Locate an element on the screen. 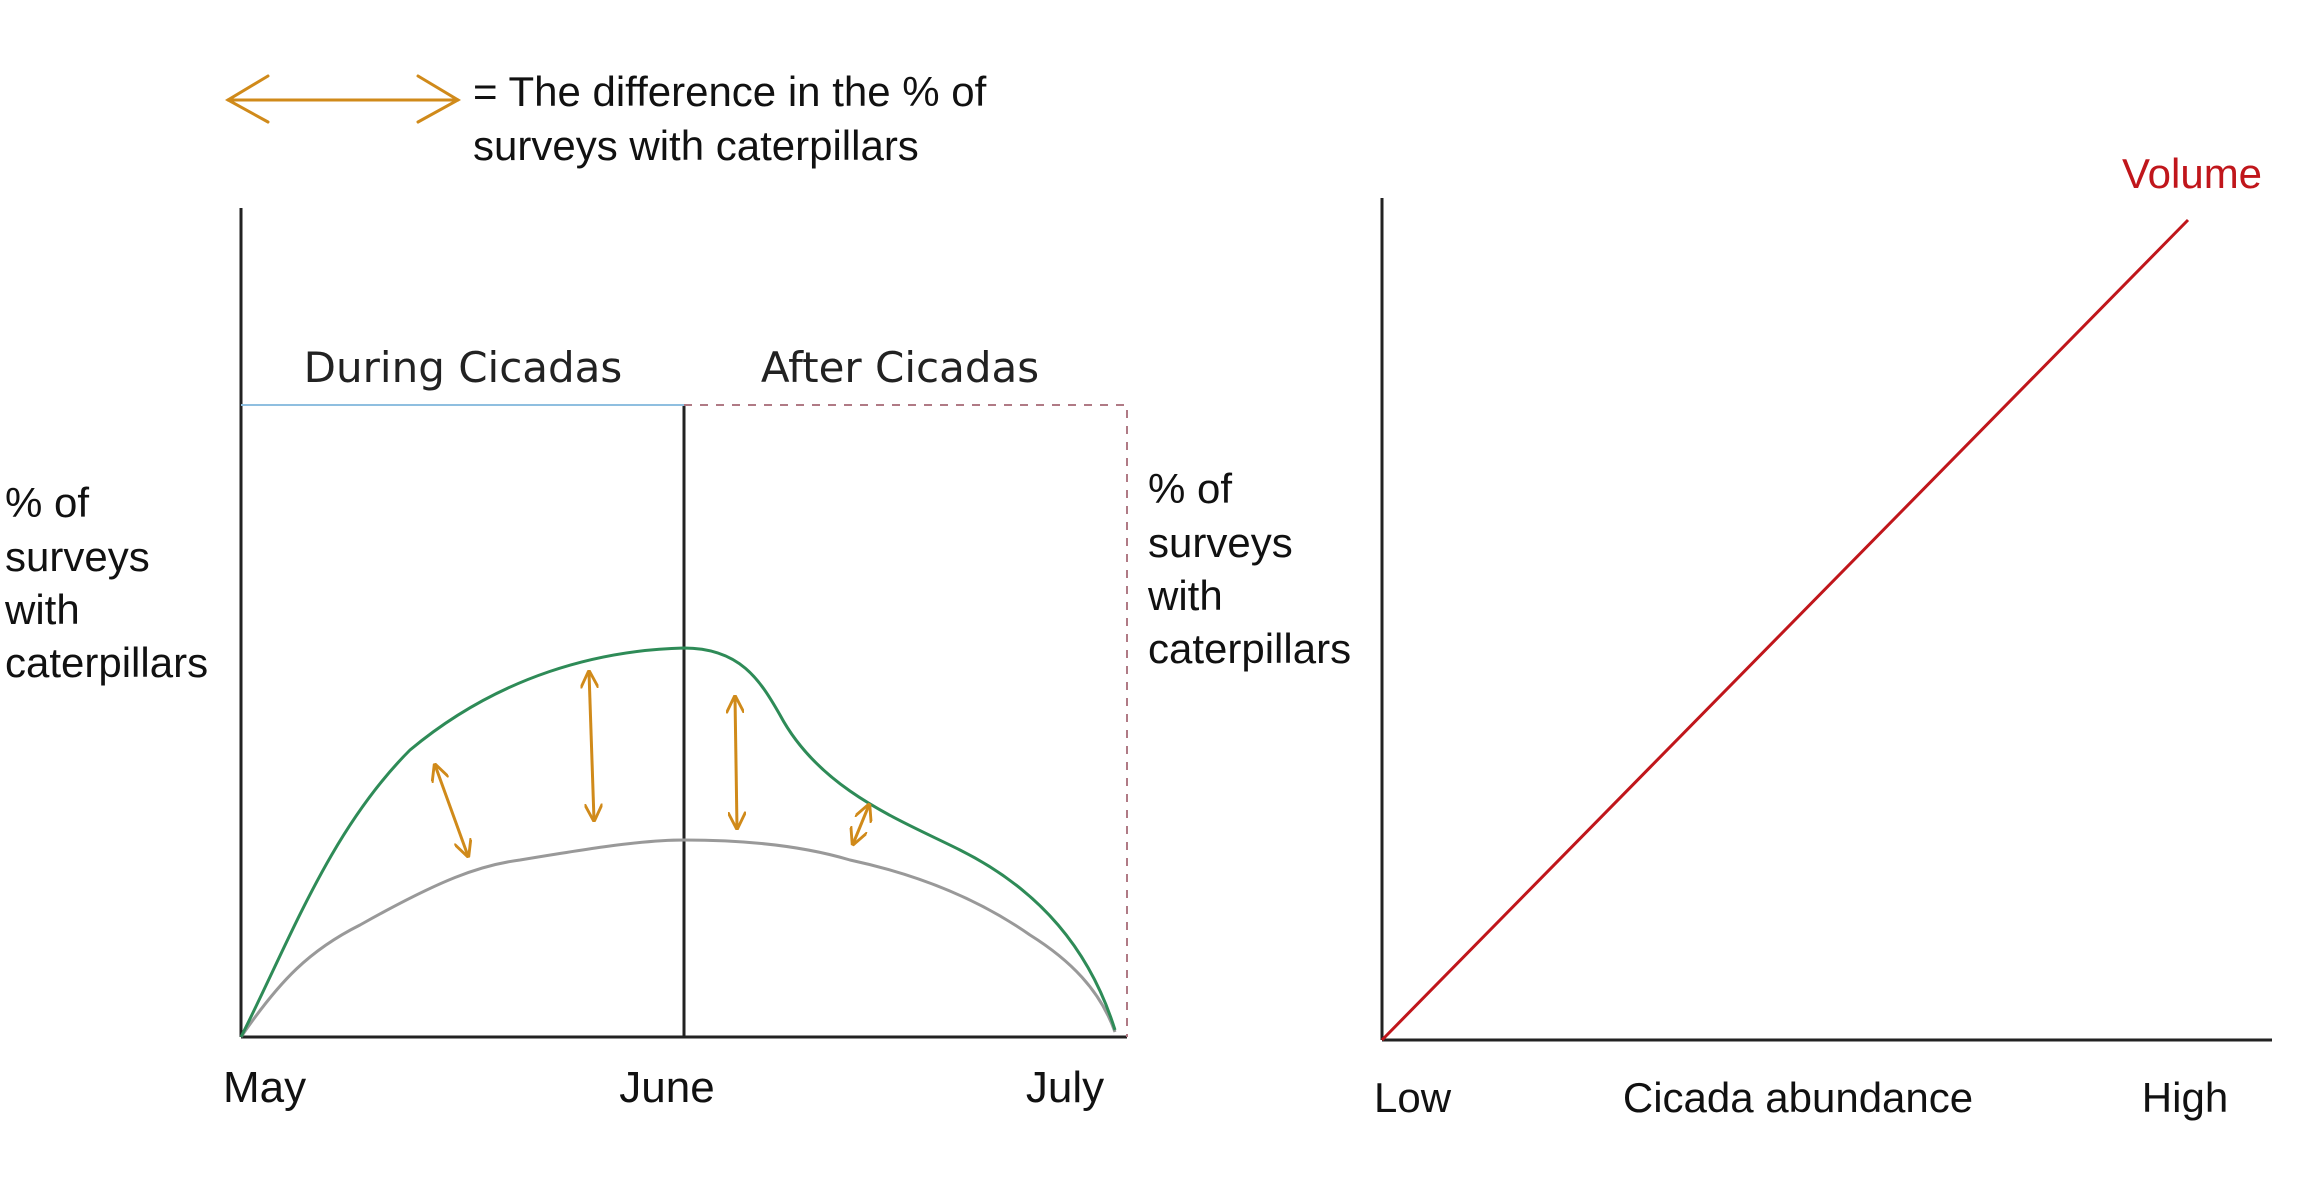  gray-curve is located at coordinates (678, 938).